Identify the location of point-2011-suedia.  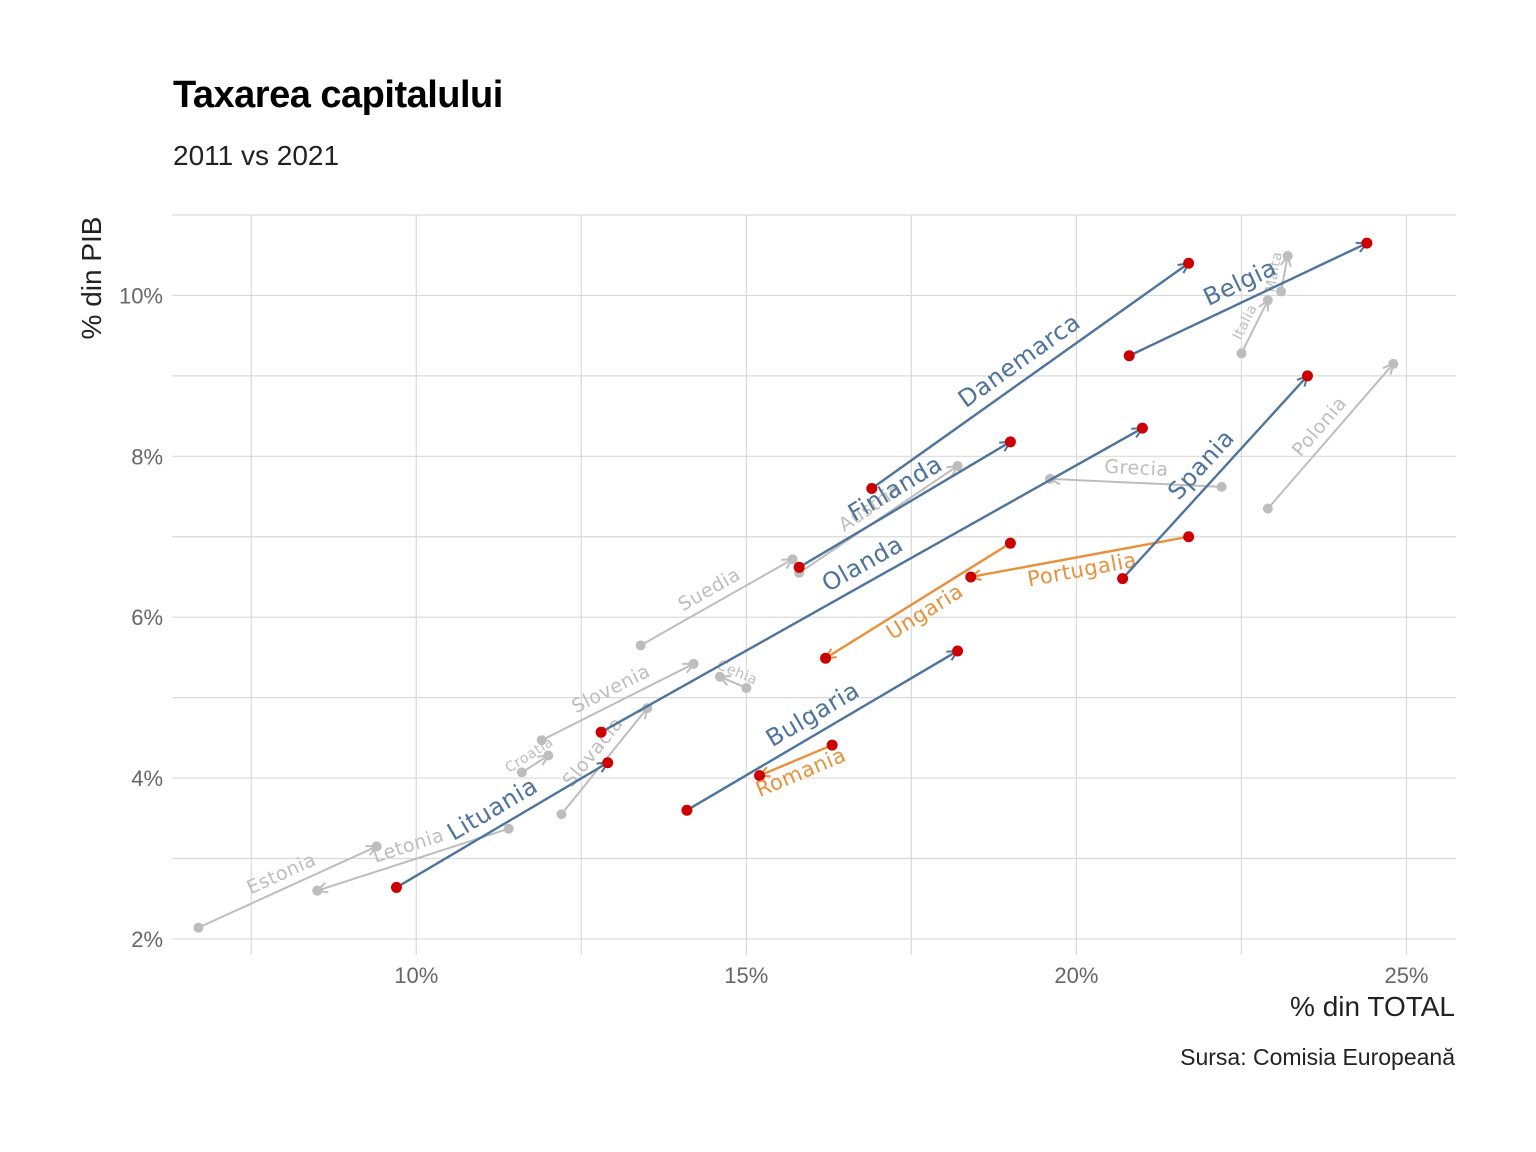
(640, 645).